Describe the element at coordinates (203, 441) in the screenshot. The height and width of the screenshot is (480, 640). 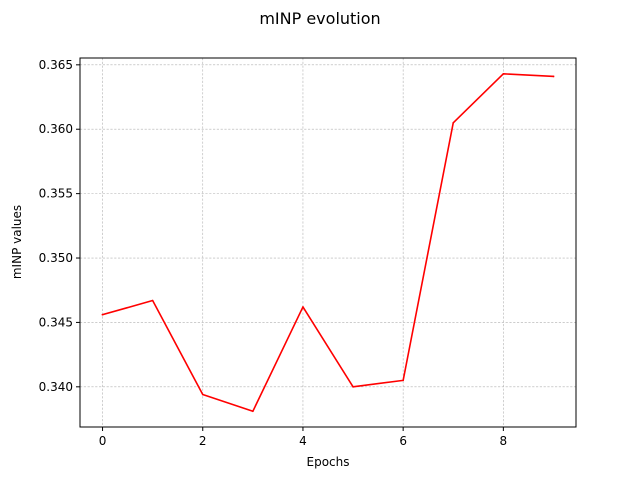
I see `x-tick-label: 2` at that location.